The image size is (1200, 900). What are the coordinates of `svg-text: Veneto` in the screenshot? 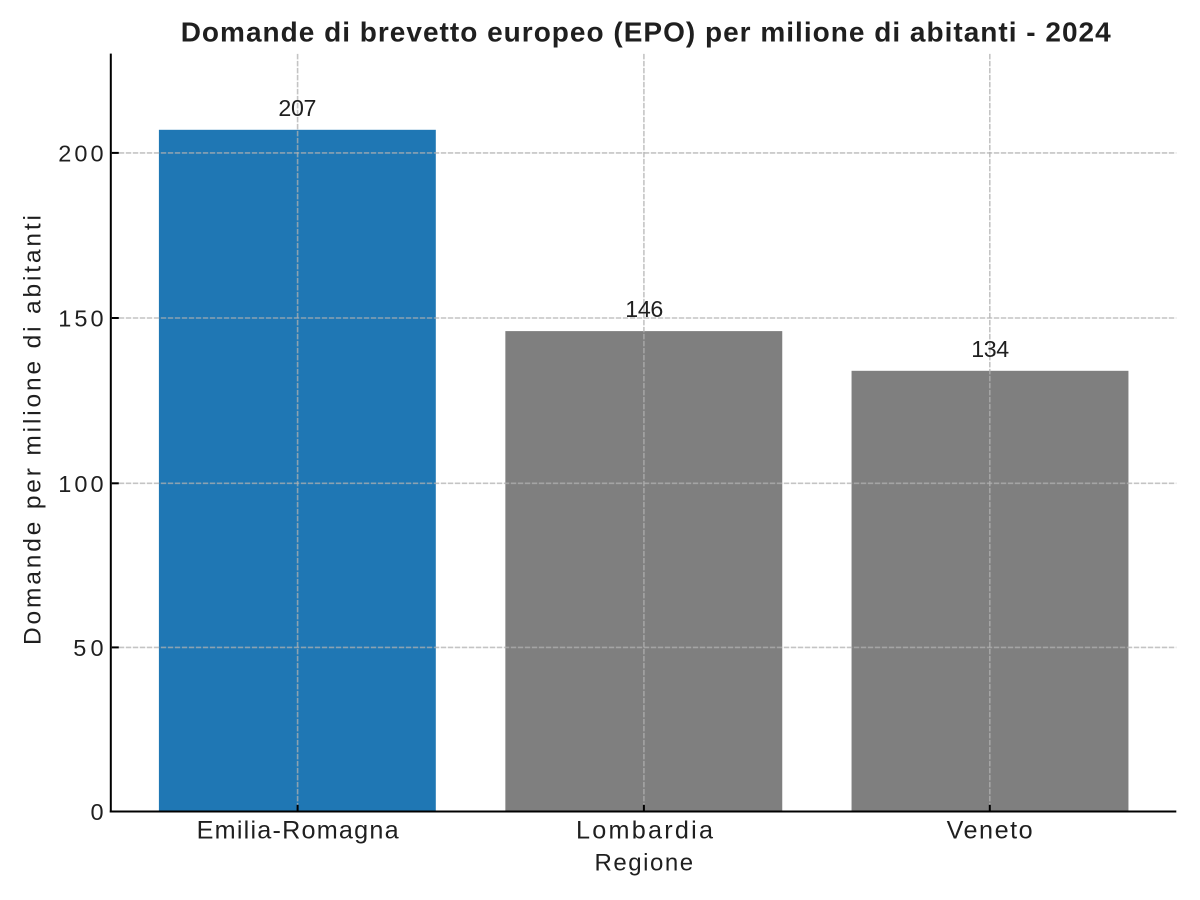 It's located at (990, 830).